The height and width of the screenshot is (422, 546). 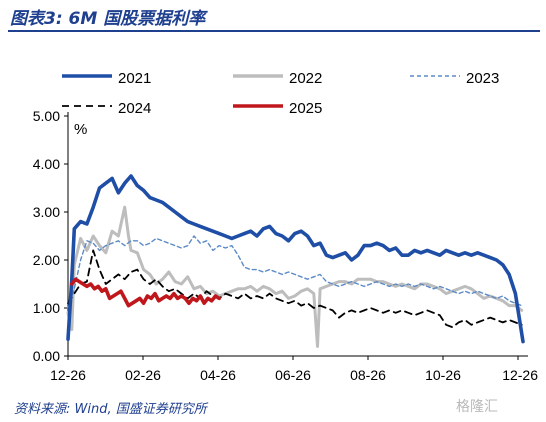 I want to click on x-tick-label: 04-26, so click(x=218, y=375).